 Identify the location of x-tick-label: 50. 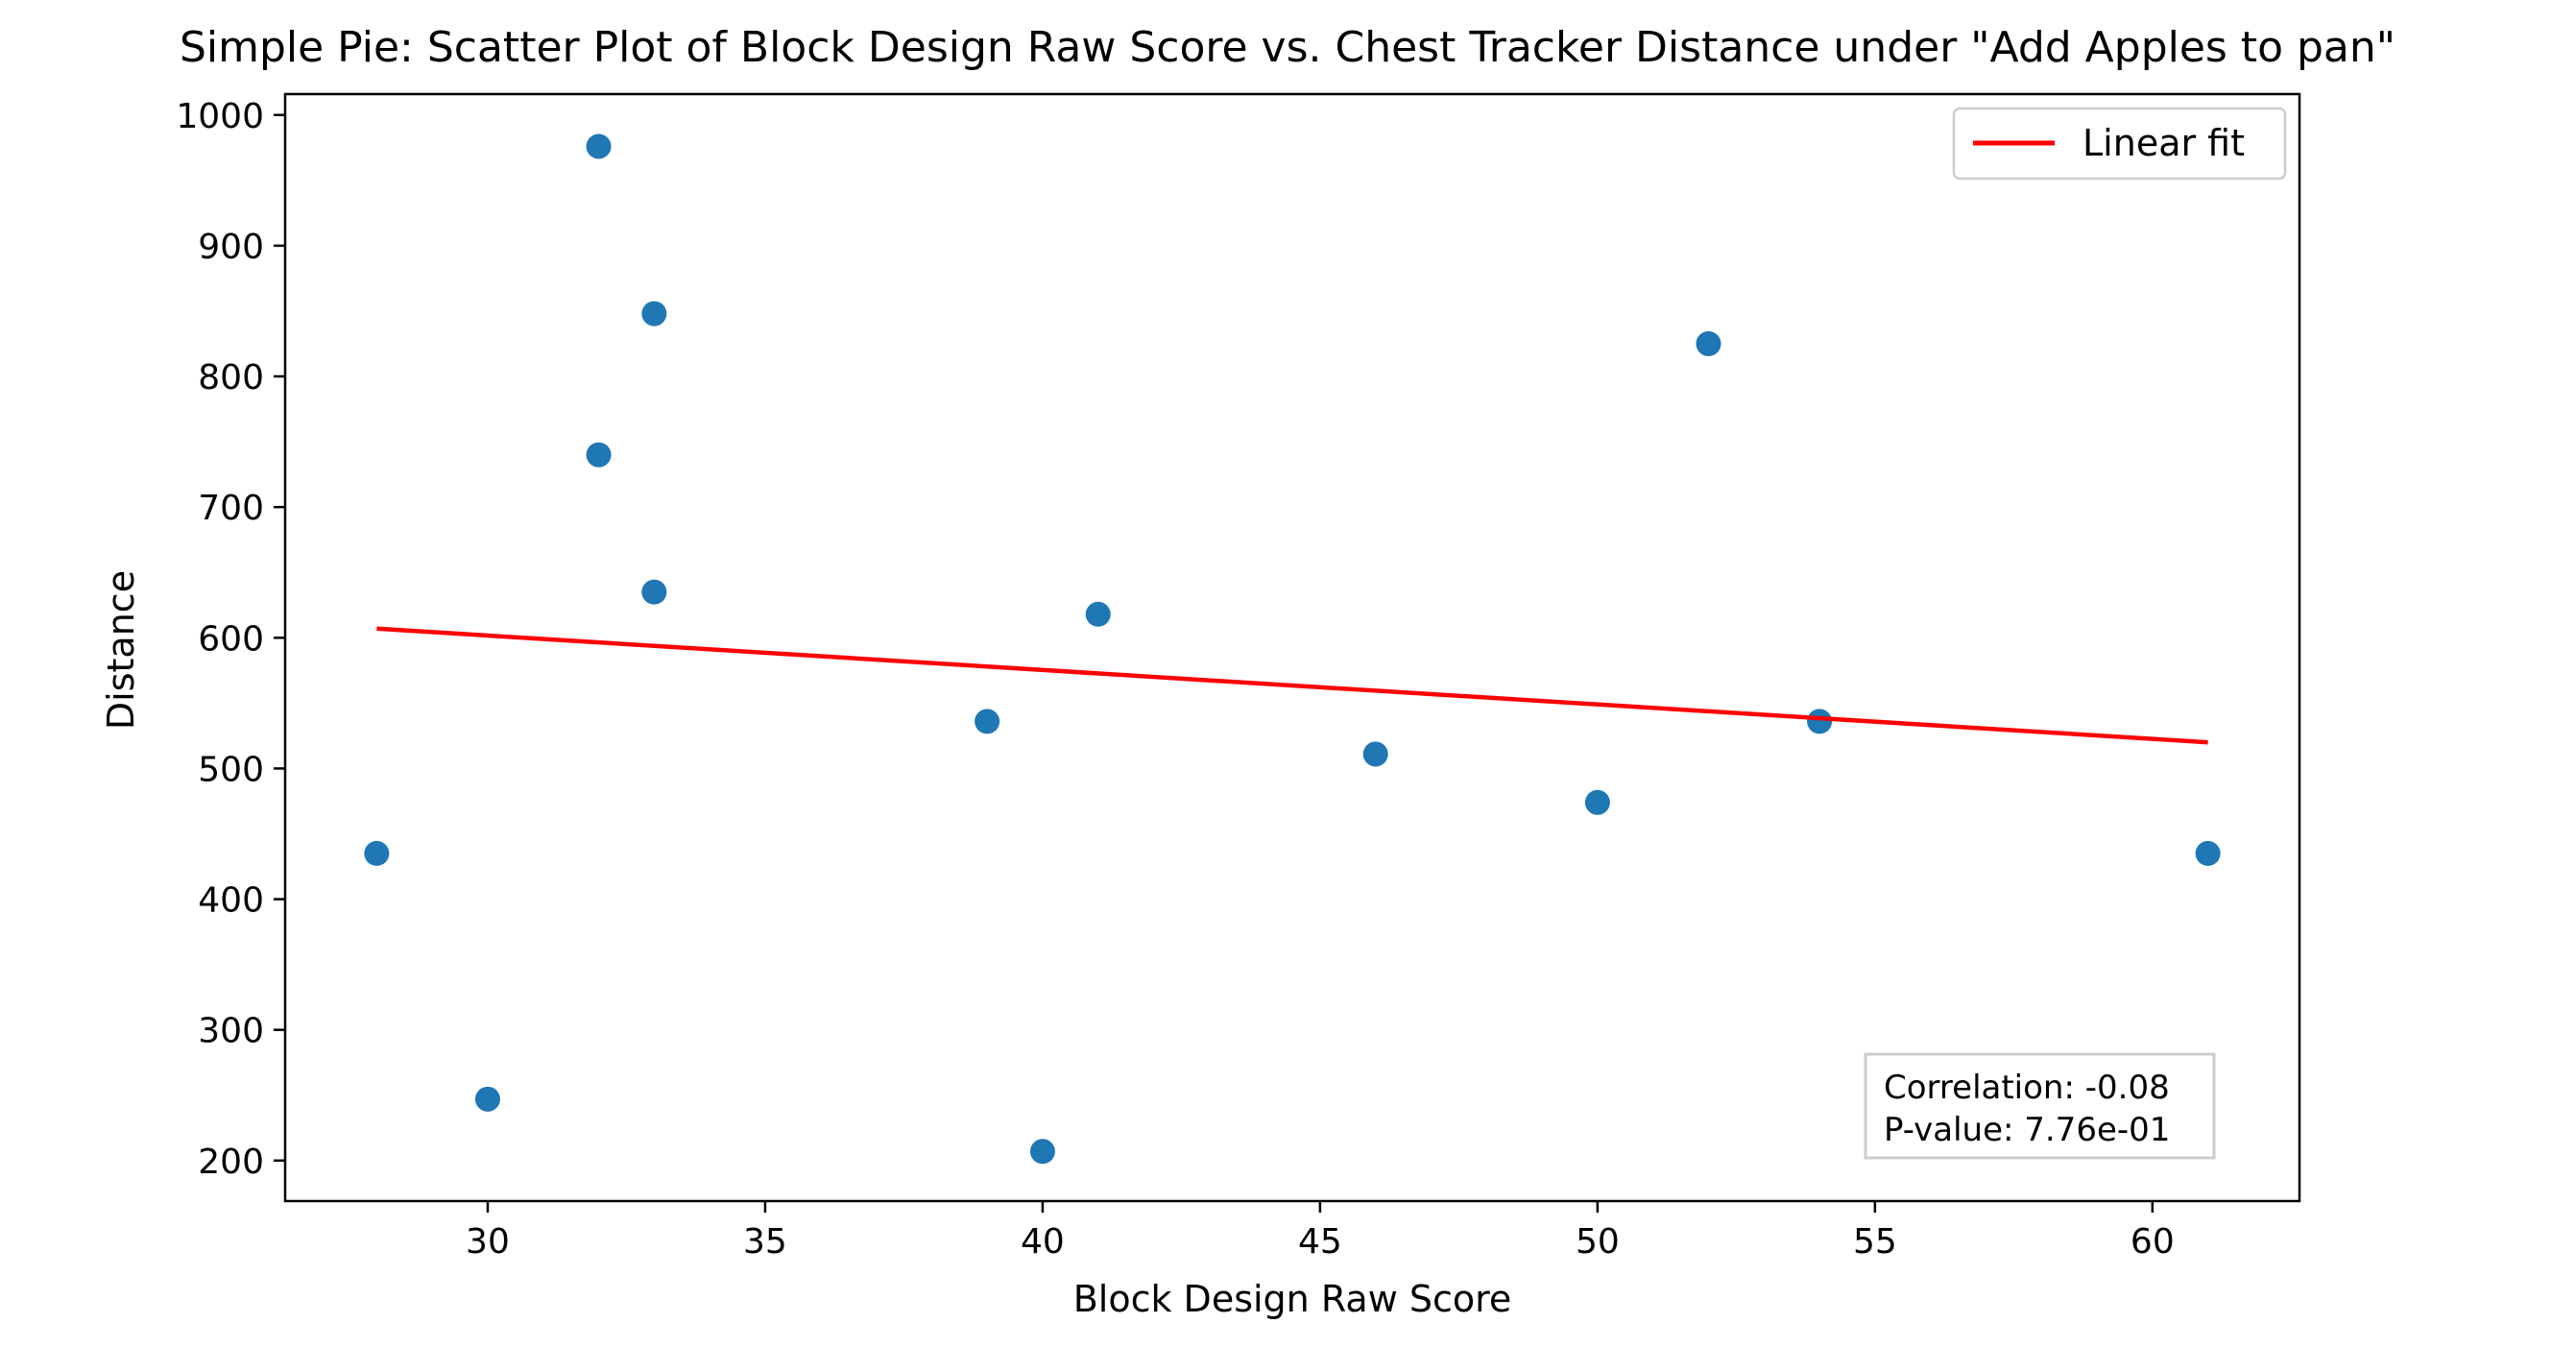
(1598, 1242).